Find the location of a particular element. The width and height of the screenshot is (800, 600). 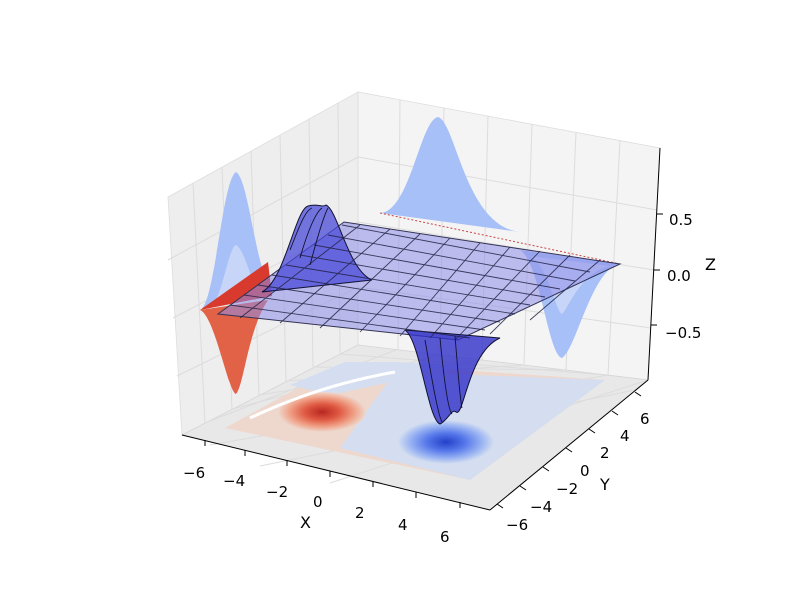

z-tick-label: −0.5 is located at coordinates (683, 333).